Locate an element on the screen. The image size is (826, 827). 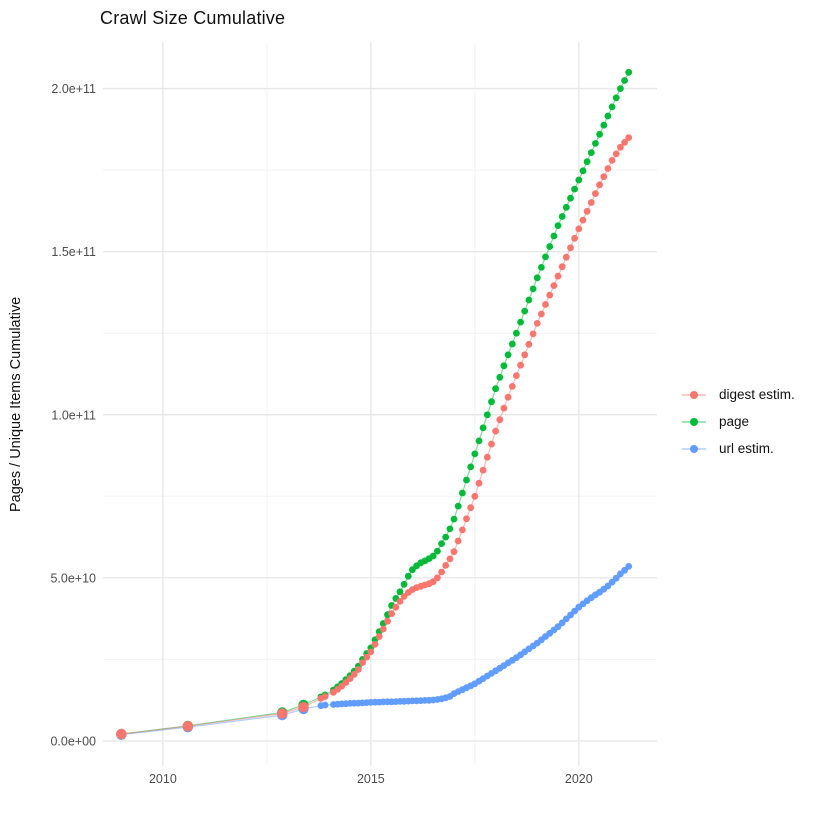
y-tick-label: 0.0e+00 is located at coordinates (73, 741).